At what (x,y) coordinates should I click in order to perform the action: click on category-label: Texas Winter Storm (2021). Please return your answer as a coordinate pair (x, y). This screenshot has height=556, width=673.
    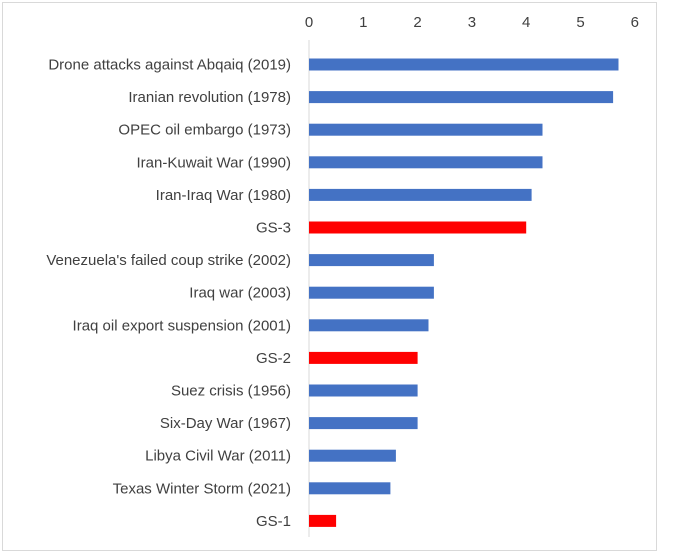
    Looking at the image, I should click on (202, 488).